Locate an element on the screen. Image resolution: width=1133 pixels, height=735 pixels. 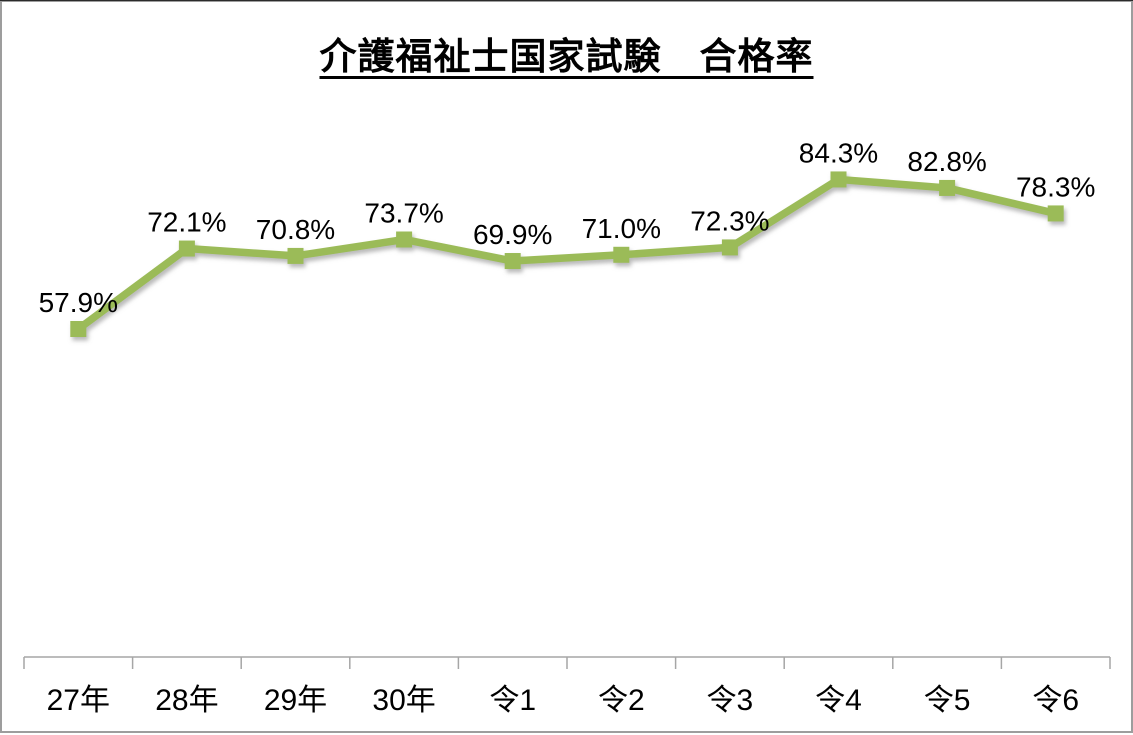
data-label: 72.3% is located at coordinates (729, 220).